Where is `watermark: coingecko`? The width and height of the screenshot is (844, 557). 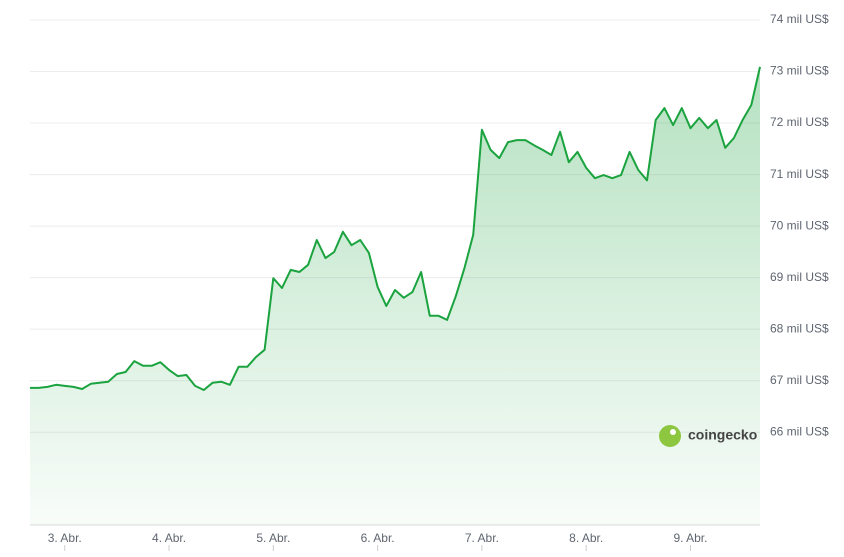 watermark: coingecko is located at coordinates (708, 436).